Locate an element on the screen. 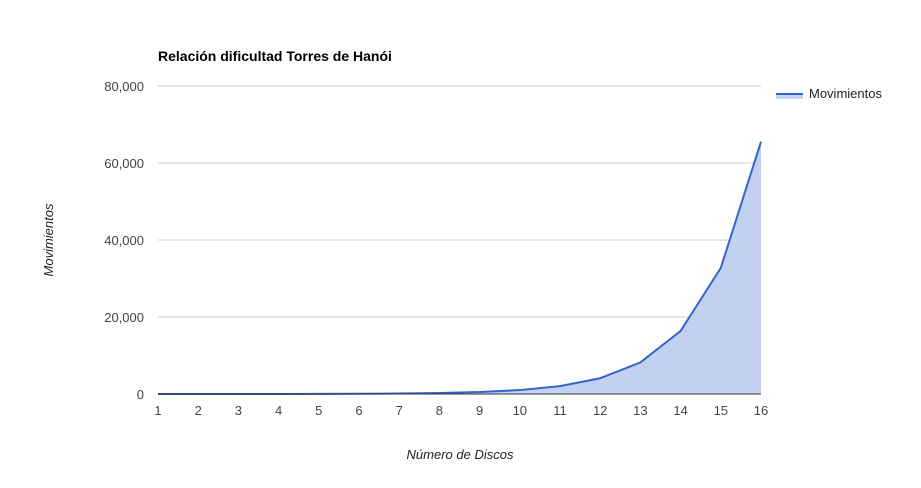  x-tick-label: 9 is located at coordinates (479, 410).